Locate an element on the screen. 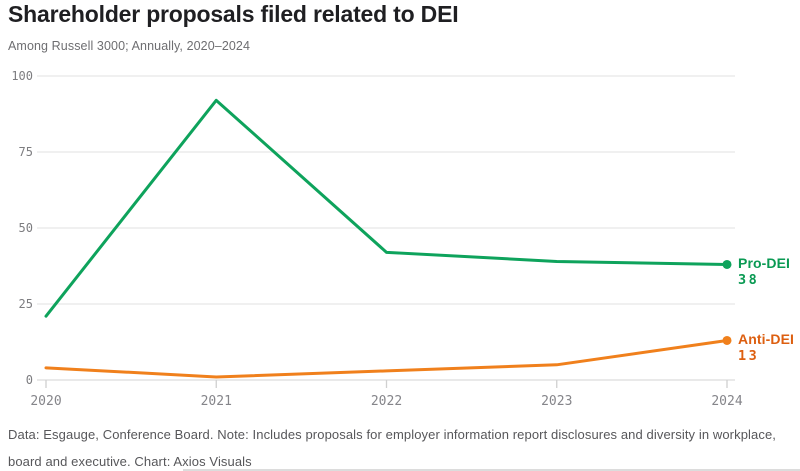 This screenshot has height=471, width=800. x-tick-label: 2023 is located at coordinates (556, 401).